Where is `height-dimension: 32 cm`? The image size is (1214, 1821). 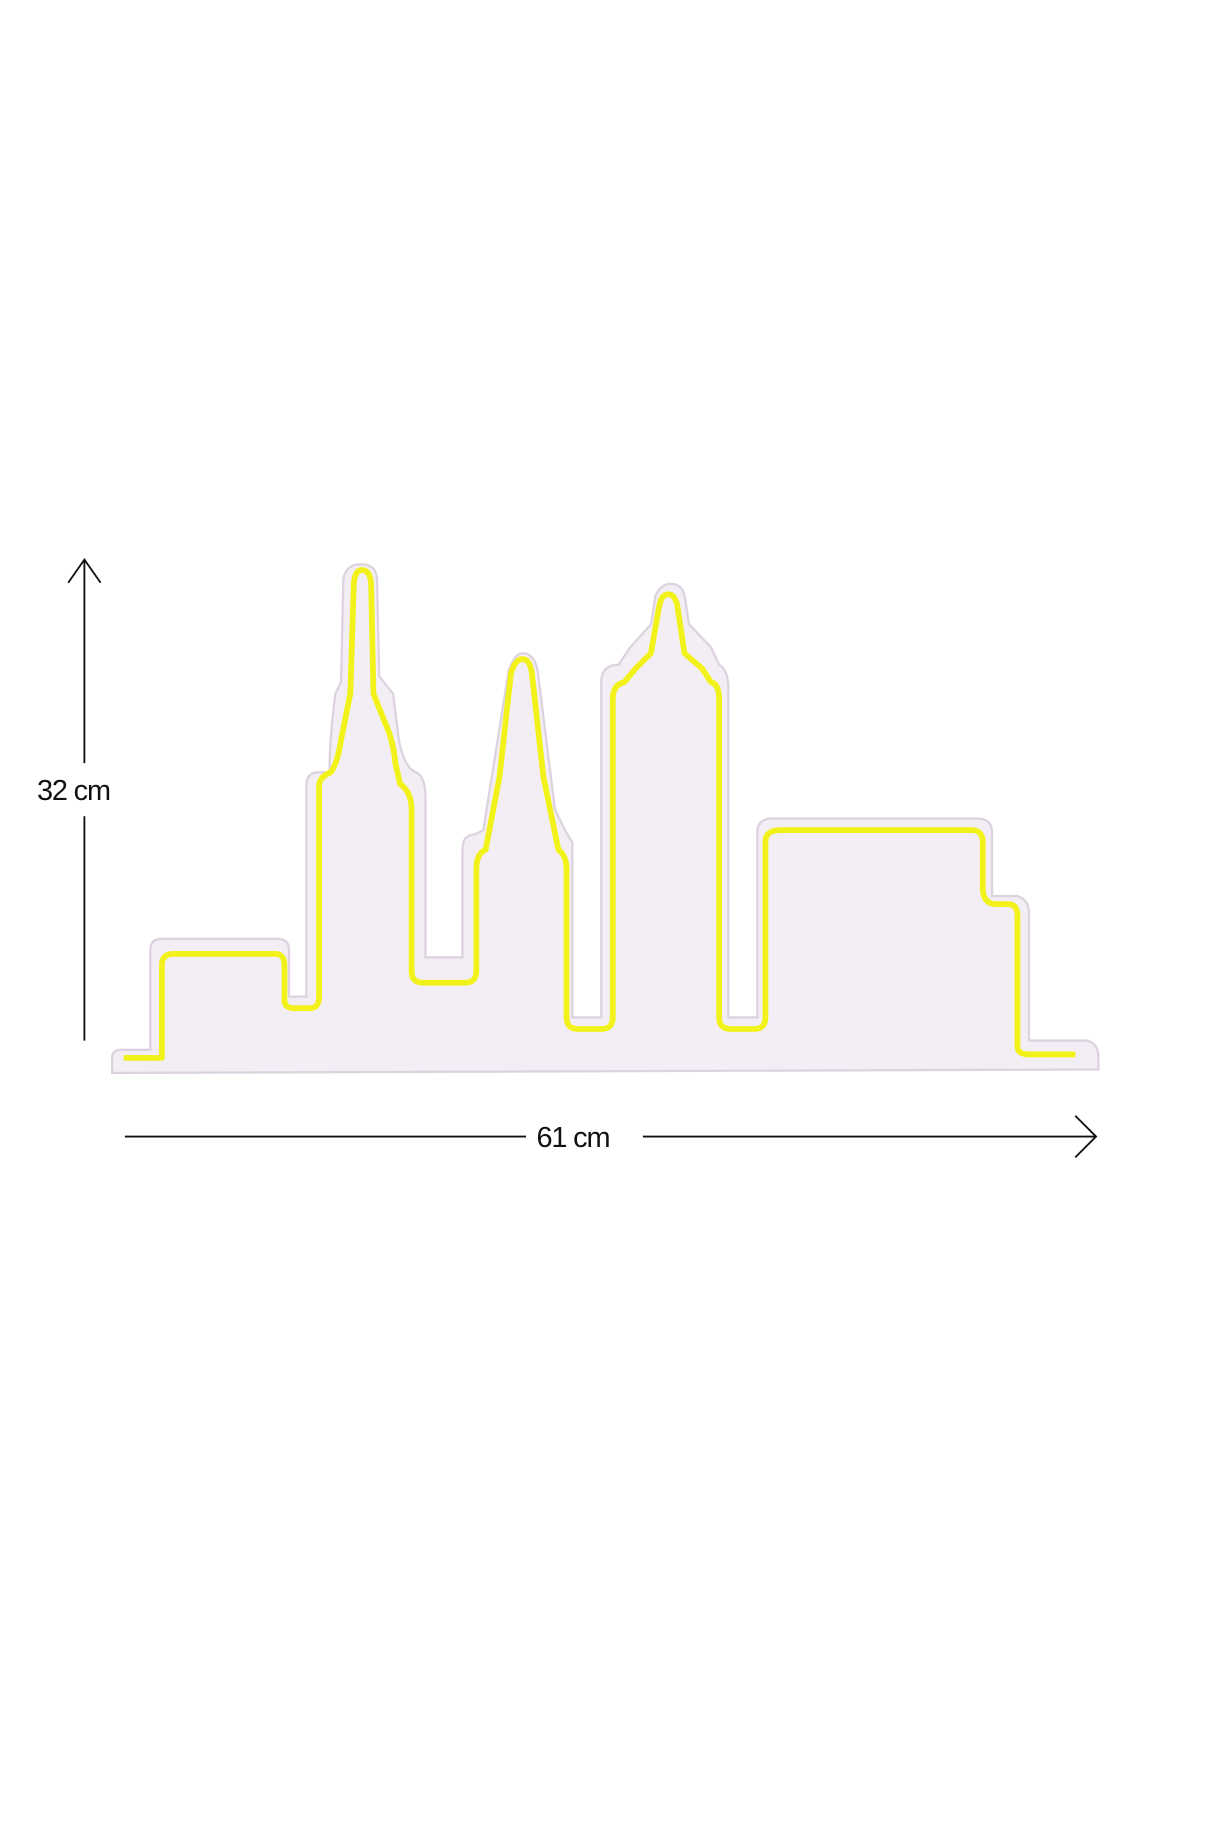
height-dimension: 32 cm is located at coordinates (74, 799).